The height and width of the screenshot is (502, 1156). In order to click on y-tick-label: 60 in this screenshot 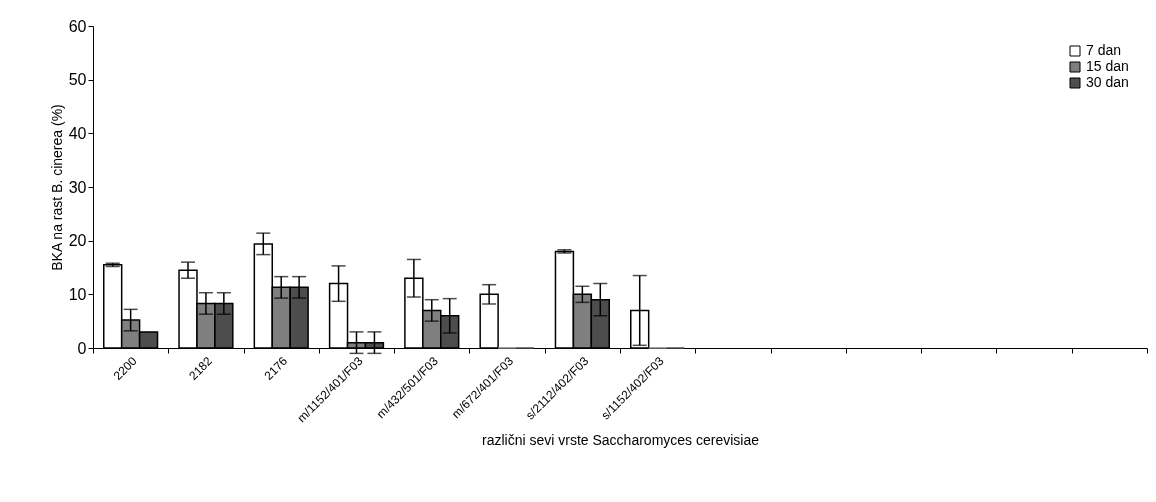, I will do `click(77, 26)`.